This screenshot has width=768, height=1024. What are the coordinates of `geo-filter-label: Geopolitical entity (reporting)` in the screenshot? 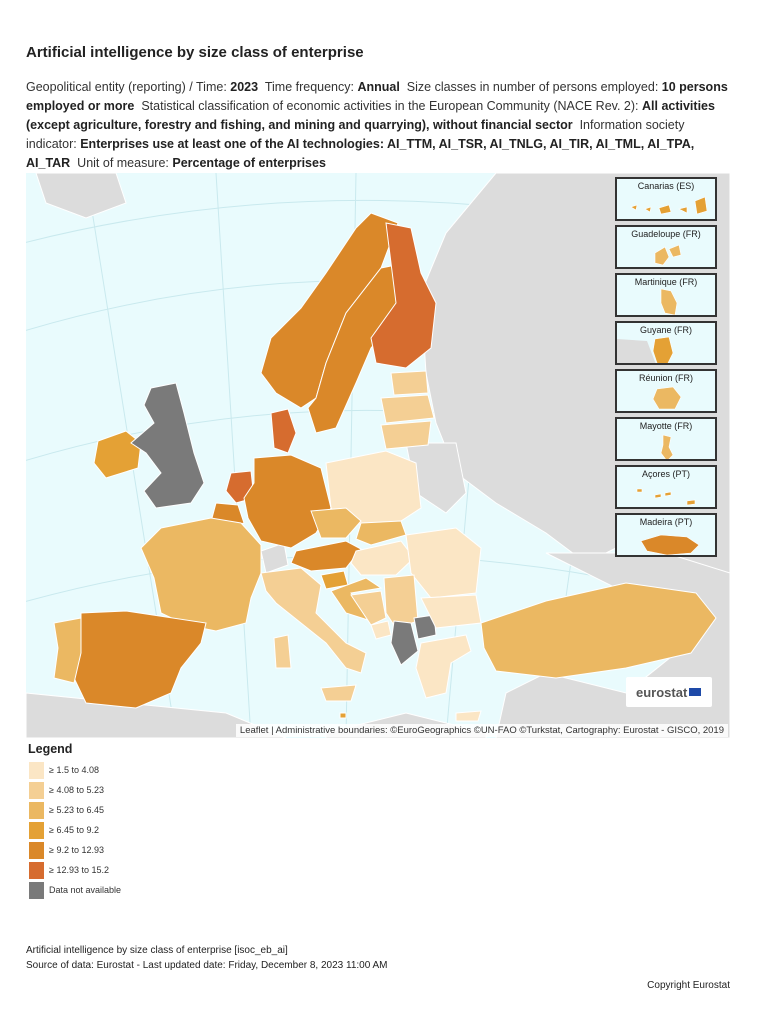 It's located at (106, 87).